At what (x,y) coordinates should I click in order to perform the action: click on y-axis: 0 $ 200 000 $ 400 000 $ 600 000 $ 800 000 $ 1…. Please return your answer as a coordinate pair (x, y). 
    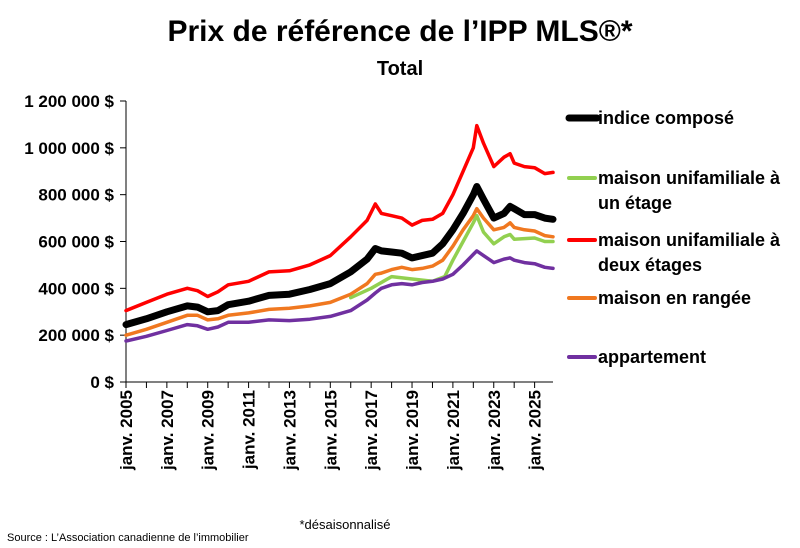
    Looking at the image, I should click on (75, 242).